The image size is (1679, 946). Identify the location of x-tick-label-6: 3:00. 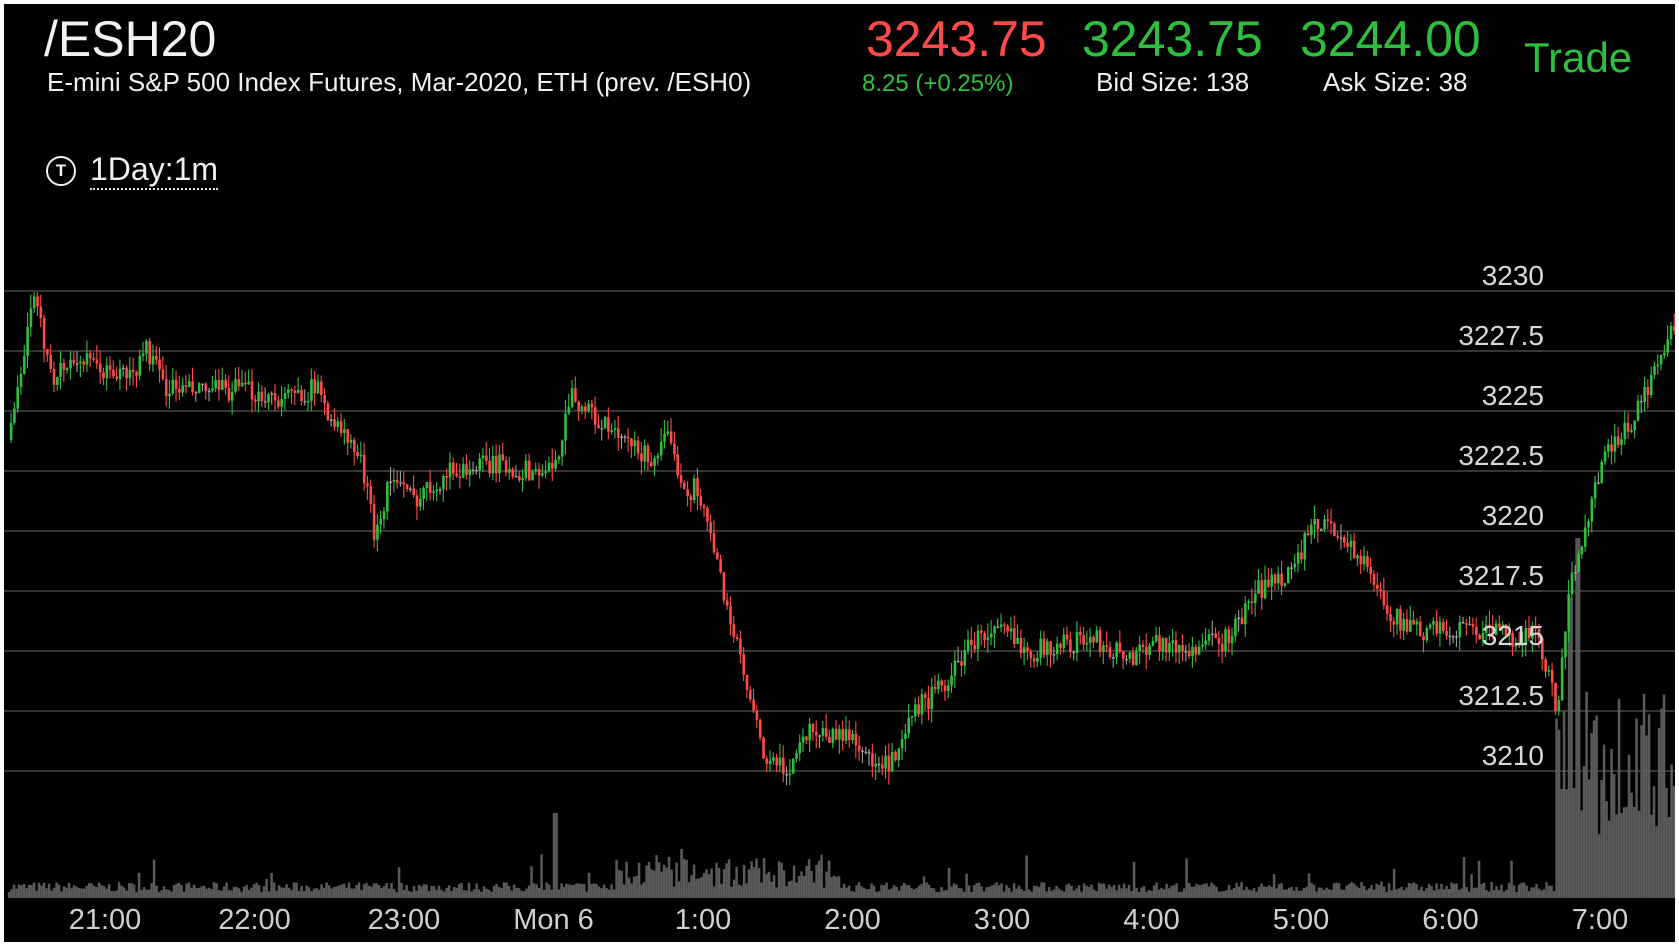
(1002, 920).